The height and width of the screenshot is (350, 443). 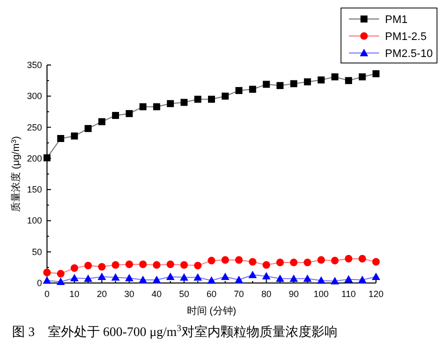 What do you see at coordinates (37, 251) in the screenshot?
I see `y-tick-label: 50` at bounding box center [37, 251].